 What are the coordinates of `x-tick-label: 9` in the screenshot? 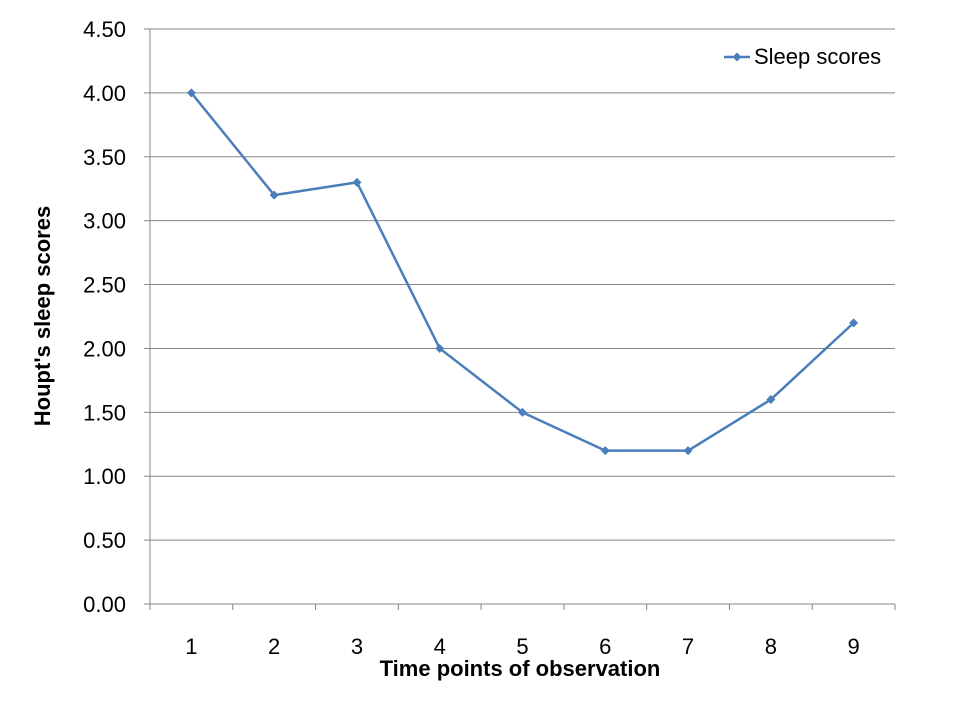 It's located at (853, 646).